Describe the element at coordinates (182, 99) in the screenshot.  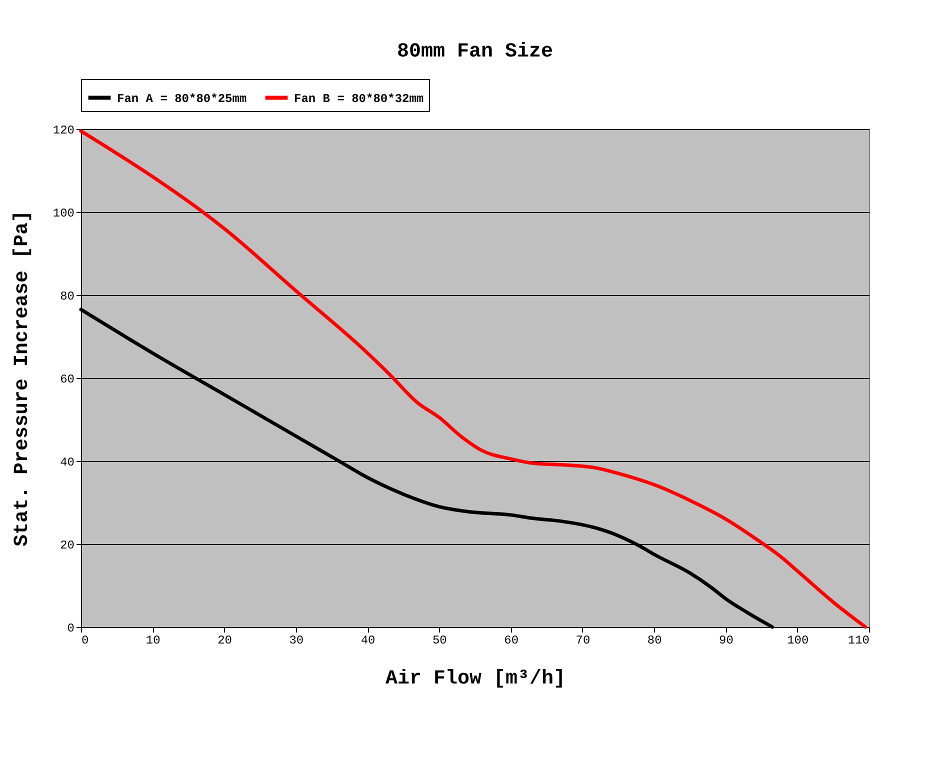
I see `legend-label: Fan A = 80*80*25mm` at that location.